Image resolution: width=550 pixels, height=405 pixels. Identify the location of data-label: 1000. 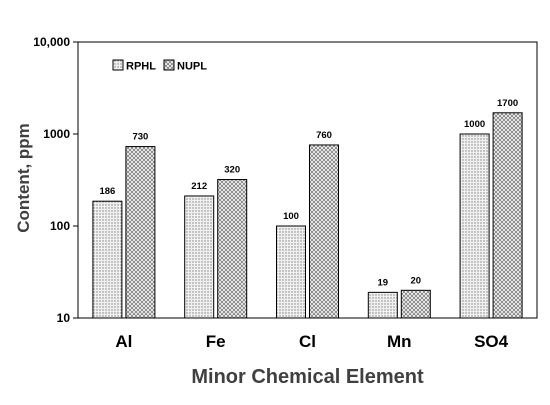
(474, 124).